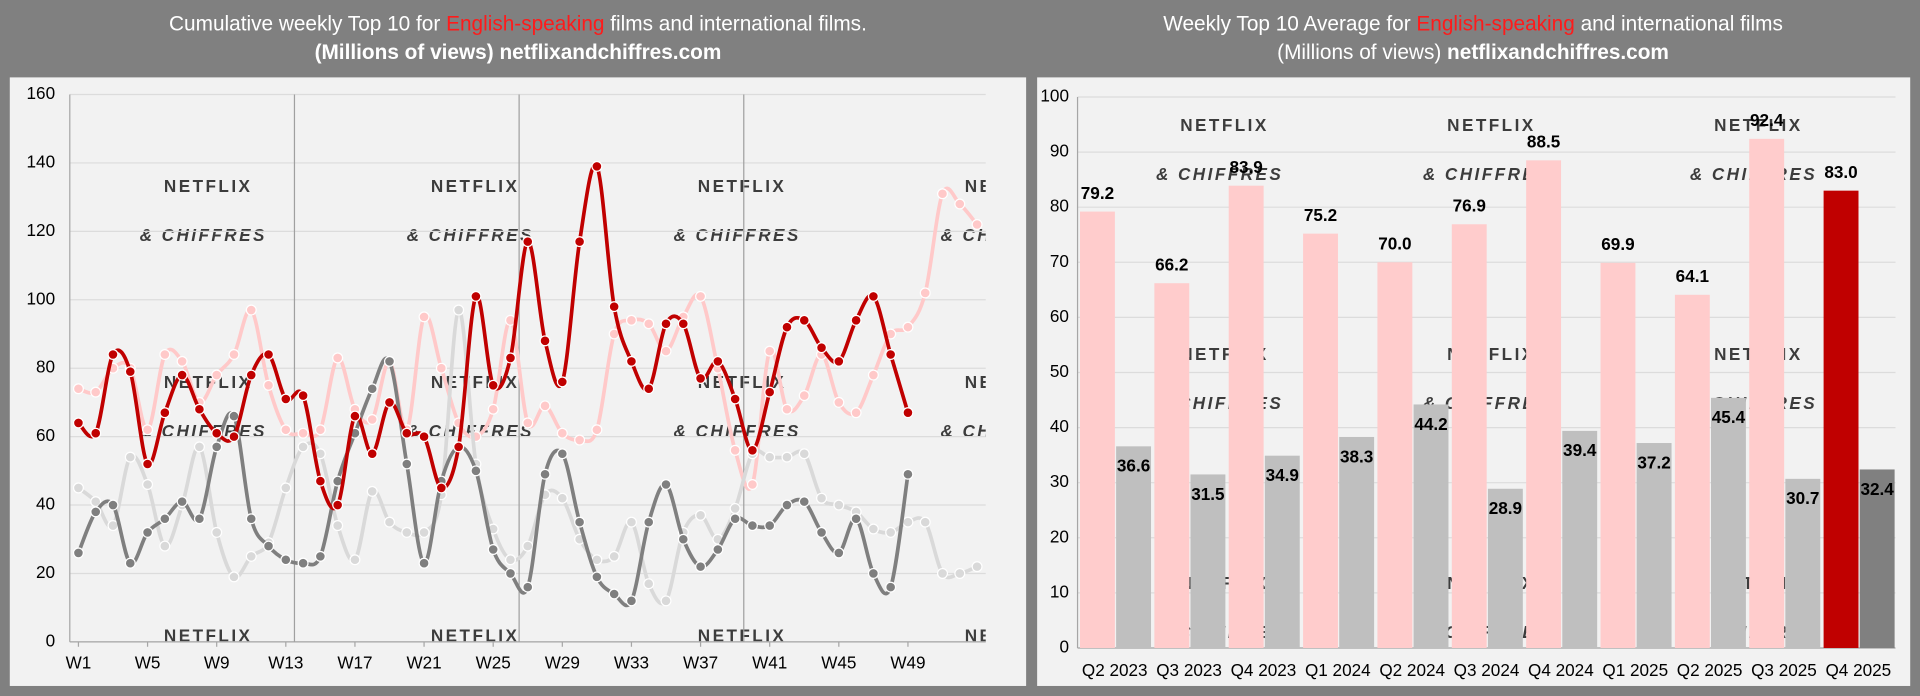 The image size is (1920, 696). I want to click on value-label: 69.9, so click(1617, 244).